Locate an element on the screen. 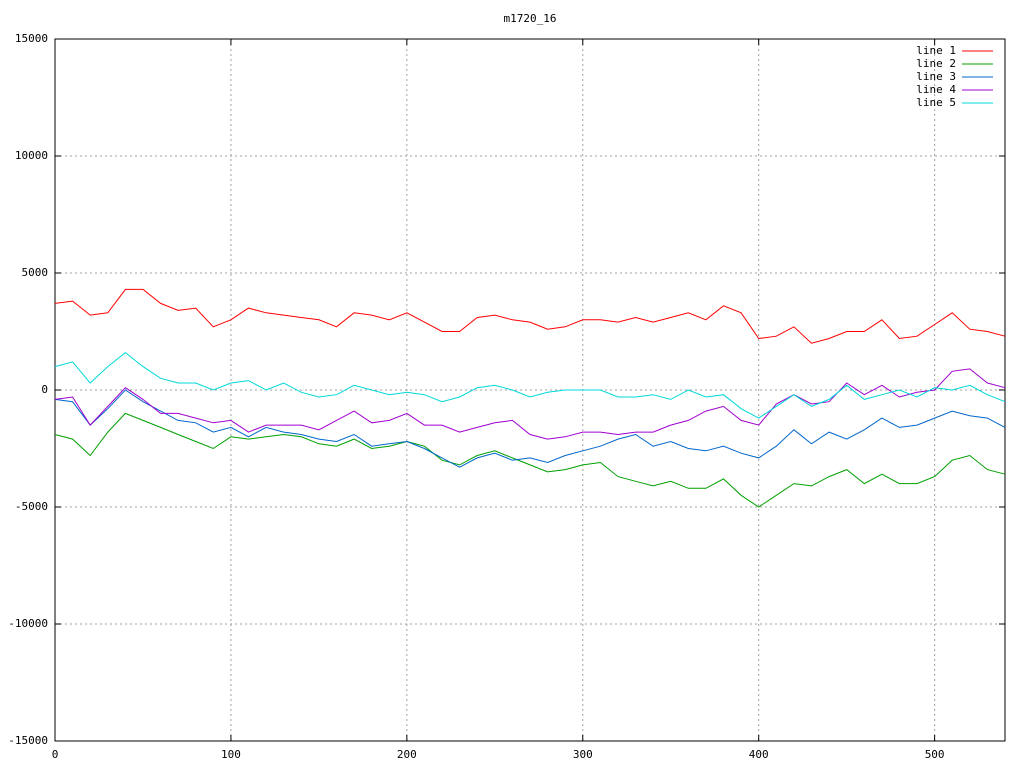 The image size is (1024, 768). x-tick-label: 0 is located at coordinates (55, 754).